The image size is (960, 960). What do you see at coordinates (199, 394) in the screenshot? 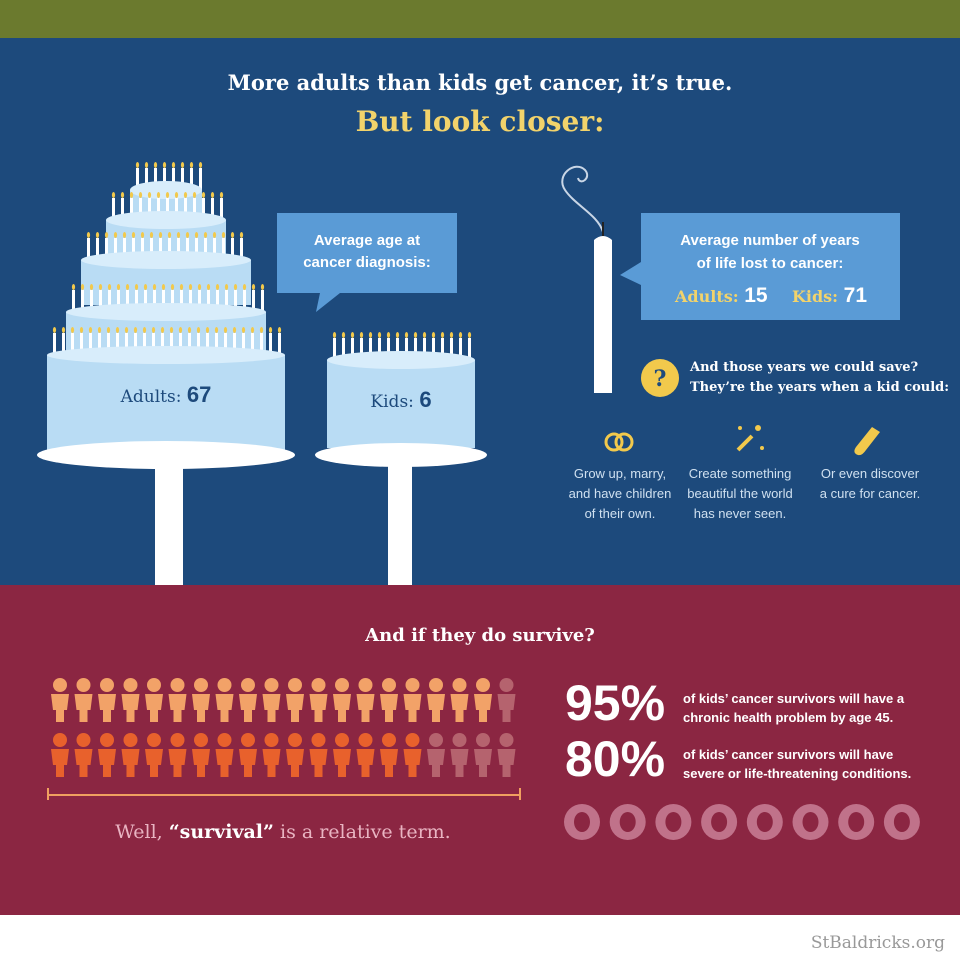
I see `value: 67` at bounding box center [199, 394].